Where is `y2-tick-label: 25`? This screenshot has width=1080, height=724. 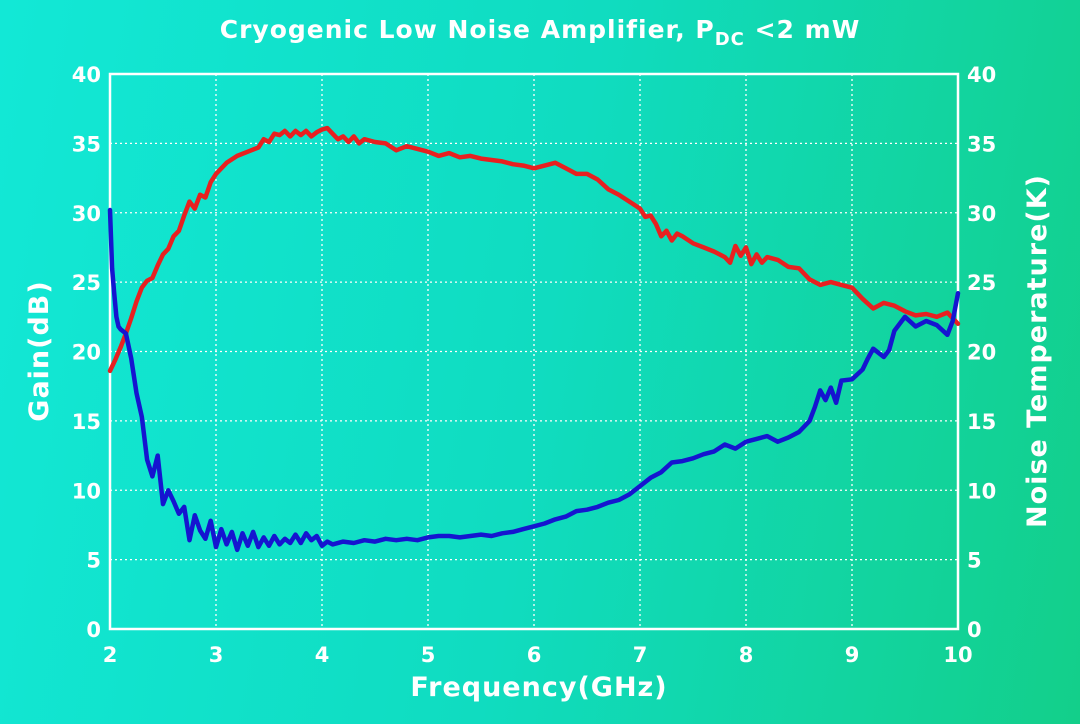 y2-tick-label: 25 is located at coordinates (981, 283).